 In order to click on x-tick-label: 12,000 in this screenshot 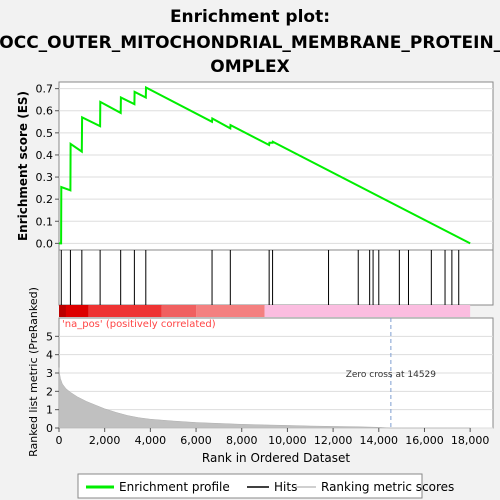, I will do `click(333, 440)`.